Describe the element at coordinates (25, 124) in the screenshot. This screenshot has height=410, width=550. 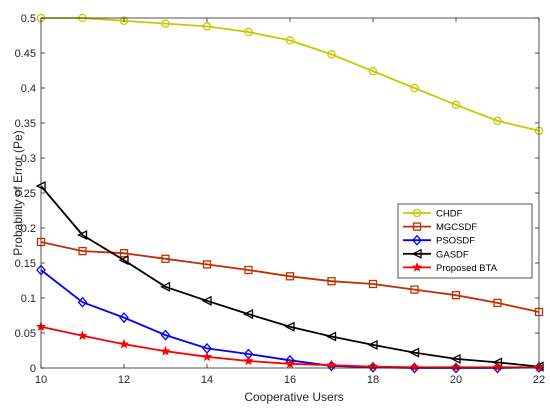
I see `y-tick-label: 0.35` at that location.